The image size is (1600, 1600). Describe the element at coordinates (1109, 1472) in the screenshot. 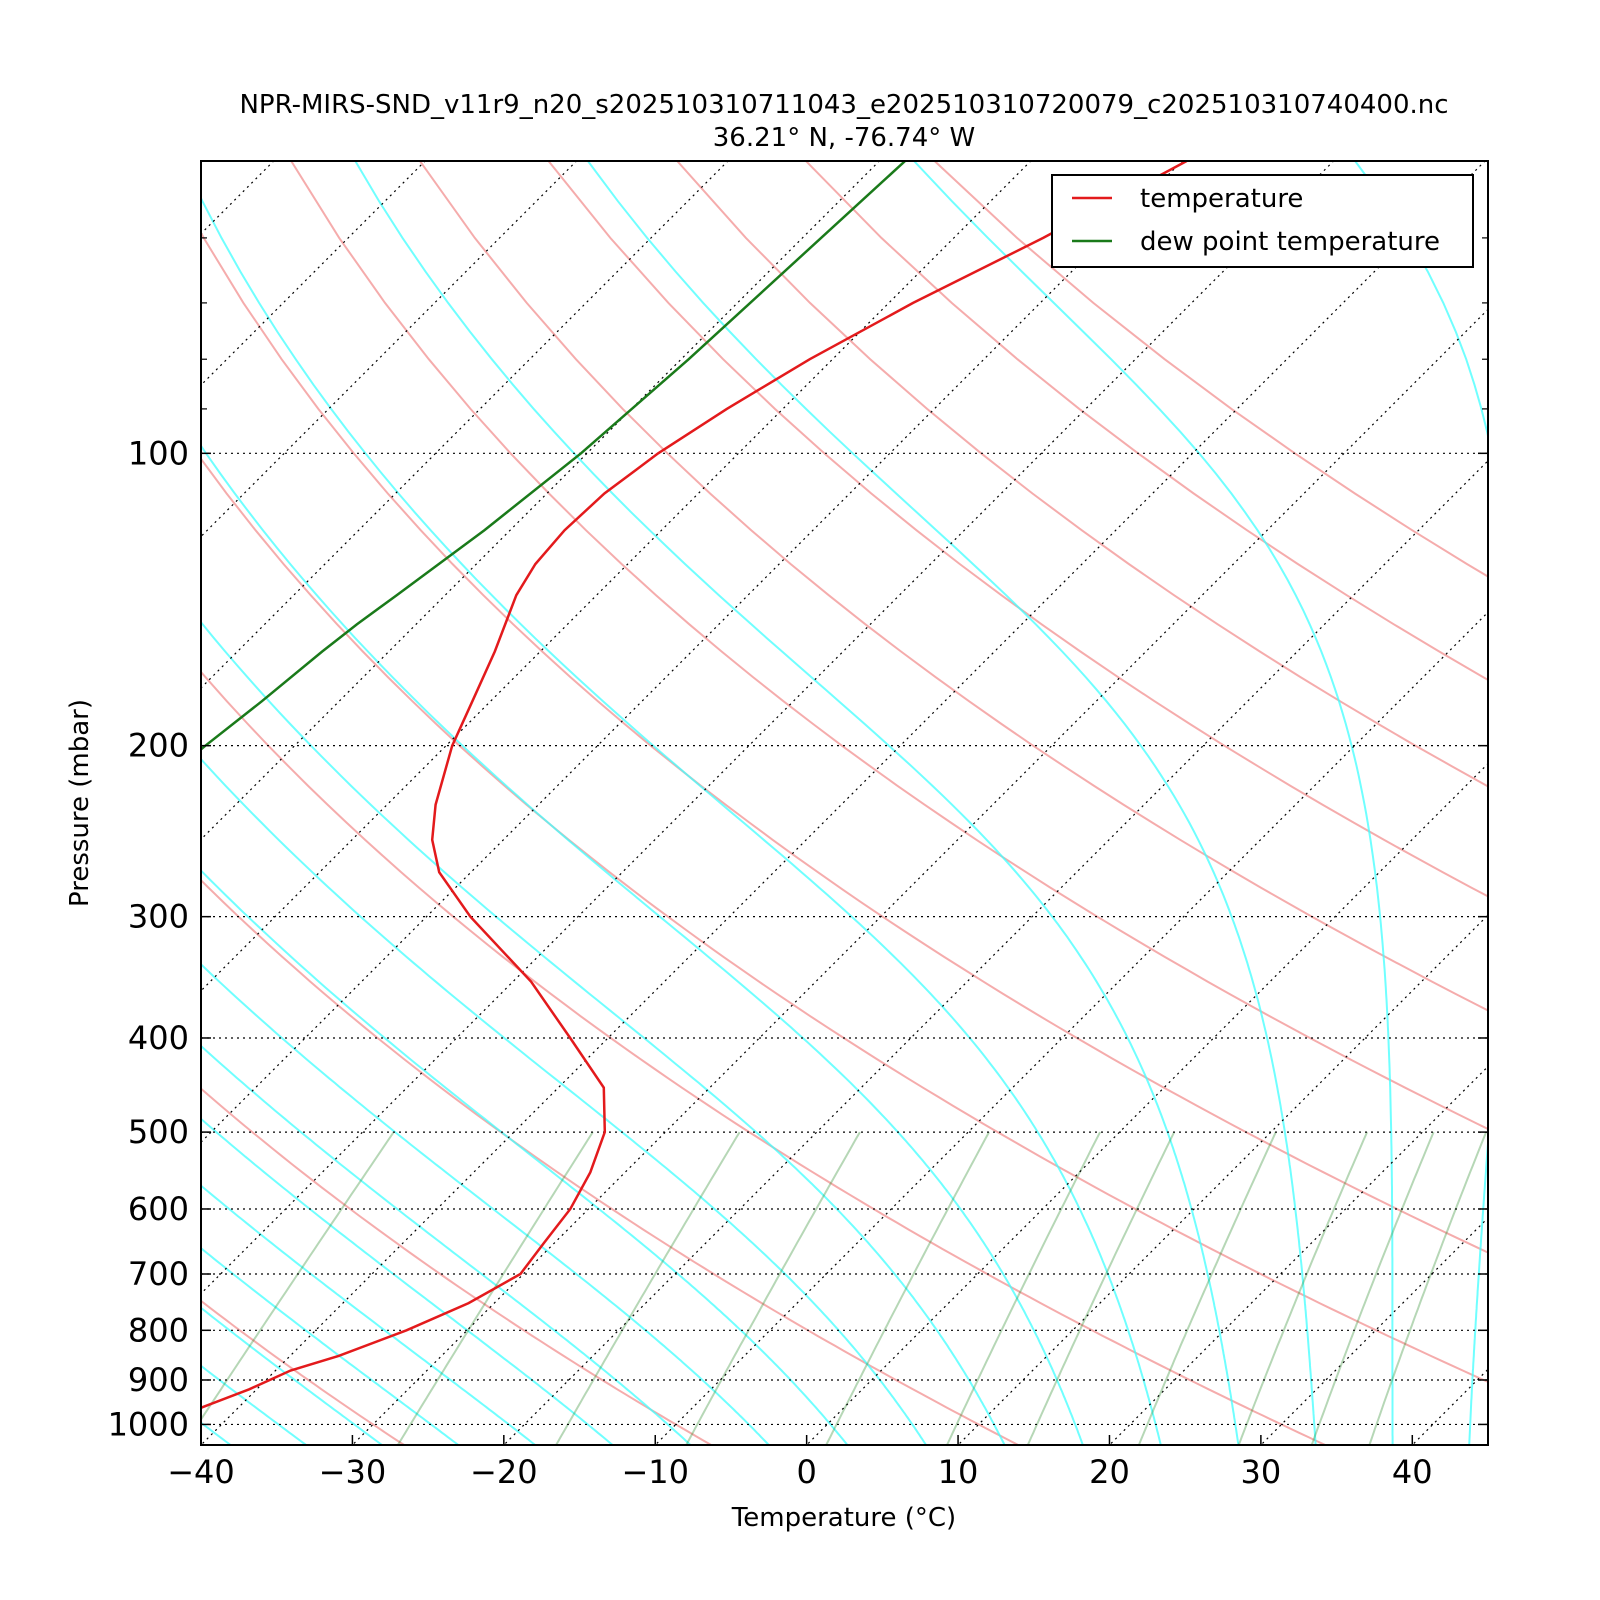

I see `x-tick-label: 20` at that location.